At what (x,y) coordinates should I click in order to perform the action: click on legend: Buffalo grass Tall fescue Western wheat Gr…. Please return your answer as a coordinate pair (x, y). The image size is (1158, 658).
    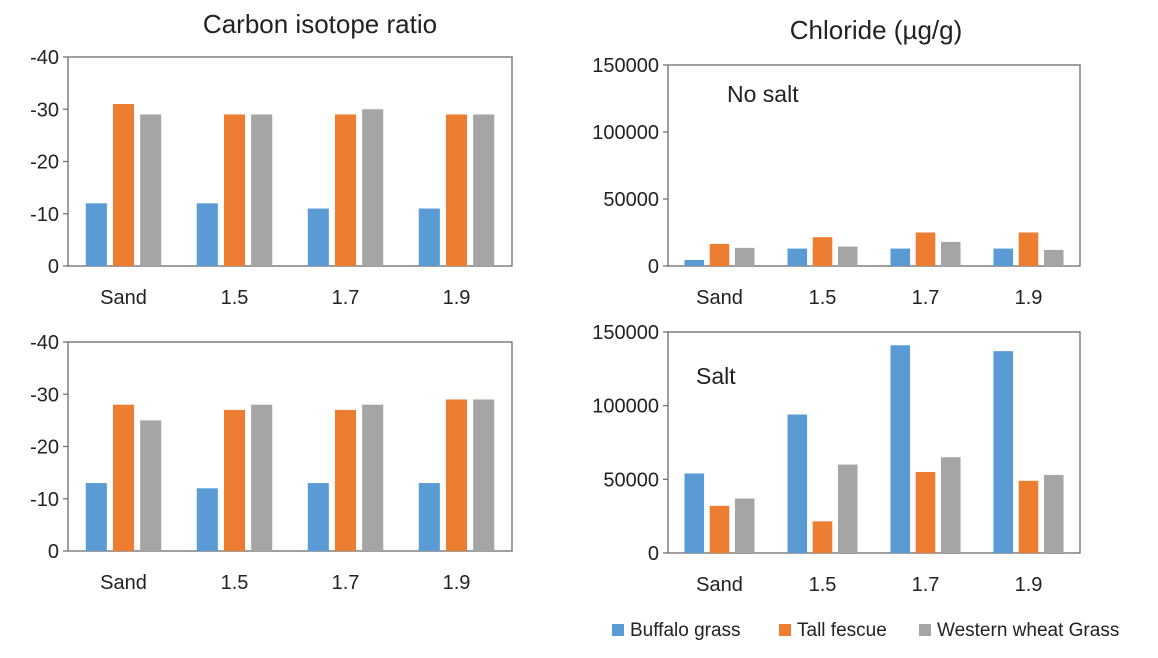
    Looking at the image, I should click on (865, 630).